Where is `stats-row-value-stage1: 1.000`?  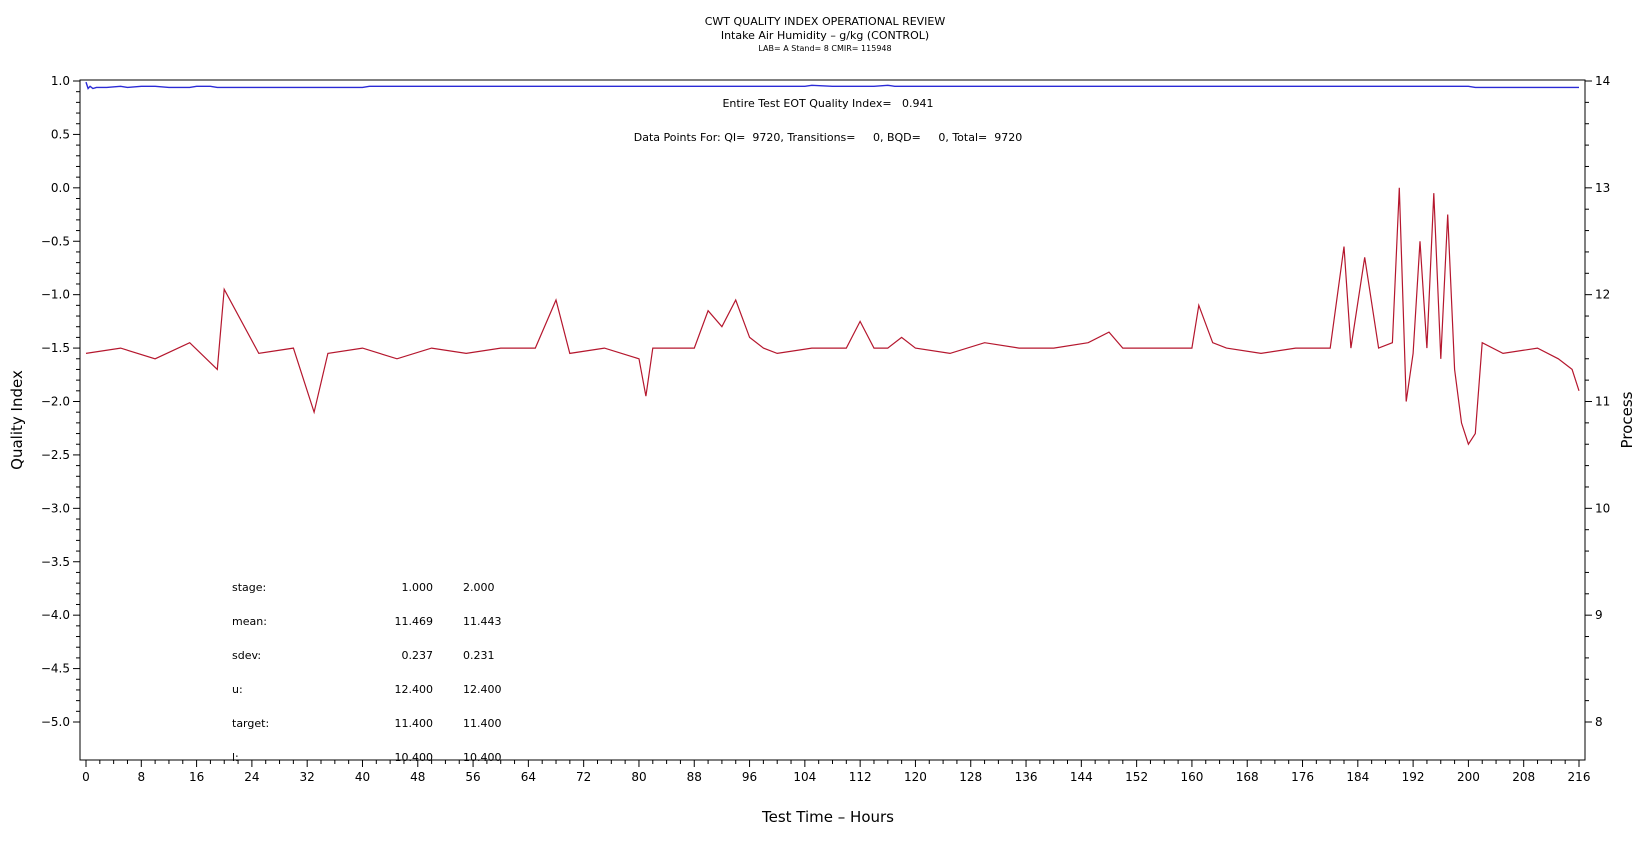
stats-row-value-stage1: 1.000 is located at coordinates (418, 587).